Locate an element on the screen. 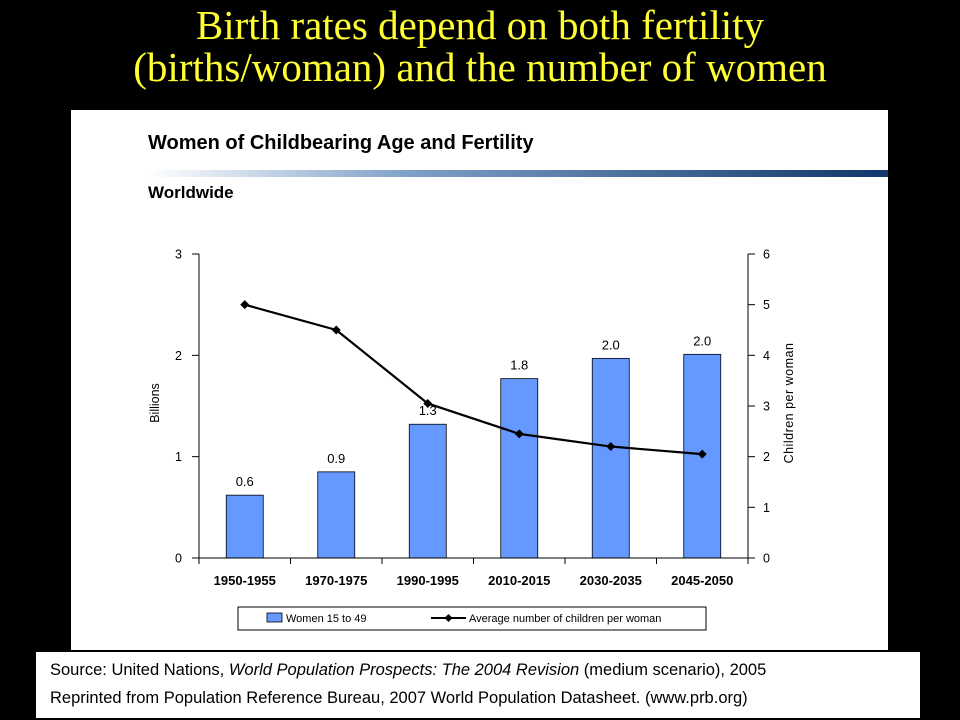 This screenshot has height=720, width=960. slide-title-line-1: Birth rates depend on both fertility is located at coordinates (480, 25).